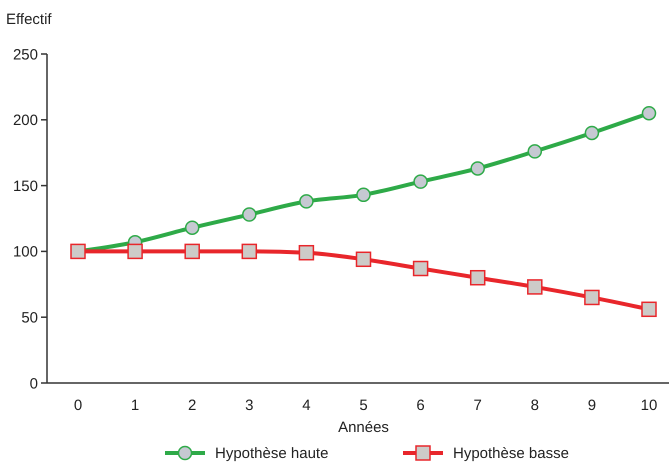 This screenshot has width=669, height=470. What do you see at coordinates (534, 405) in the screenshot?
I see `x-tick-label: 8` at bounding box center [534, 405].